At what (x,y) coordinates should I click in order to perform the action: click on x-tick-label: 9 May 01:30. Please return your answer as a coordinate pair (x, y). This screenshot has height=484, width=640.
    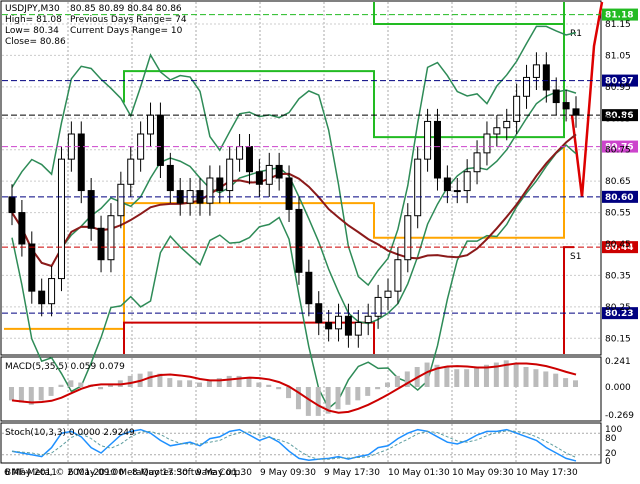
    Looking at the image, I should click on (224, 473).